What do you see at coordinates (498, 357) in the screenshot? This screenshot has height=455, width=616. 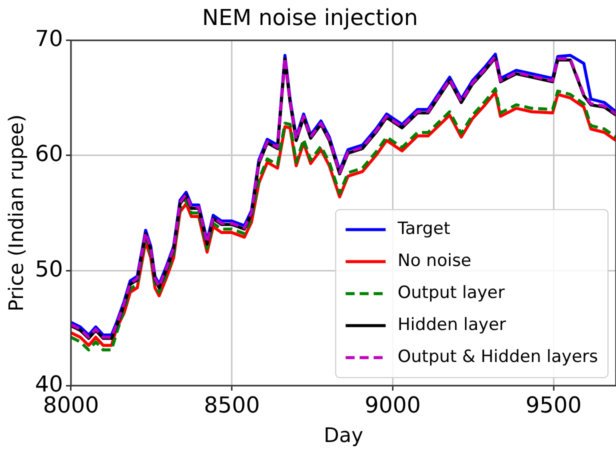 I see `legend-label: Output & Hidden layers` at bounding box center [498, 357].